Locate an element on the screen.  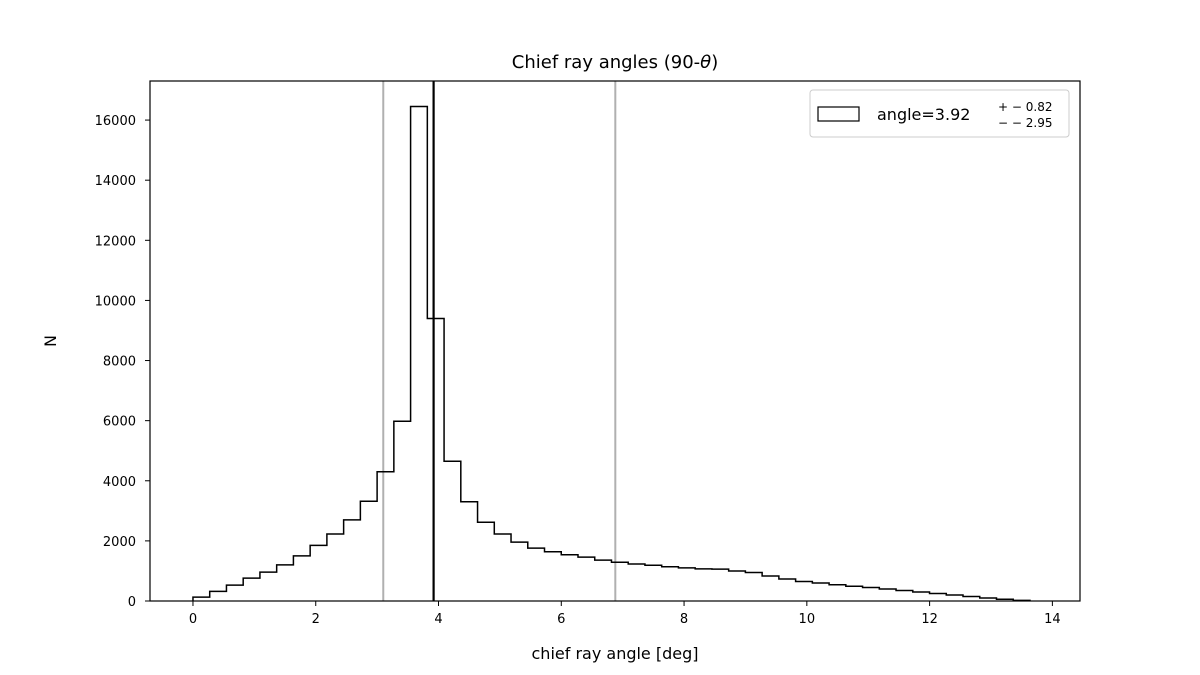
y-tick-label: 8000 is located at coordinates (119, 362).